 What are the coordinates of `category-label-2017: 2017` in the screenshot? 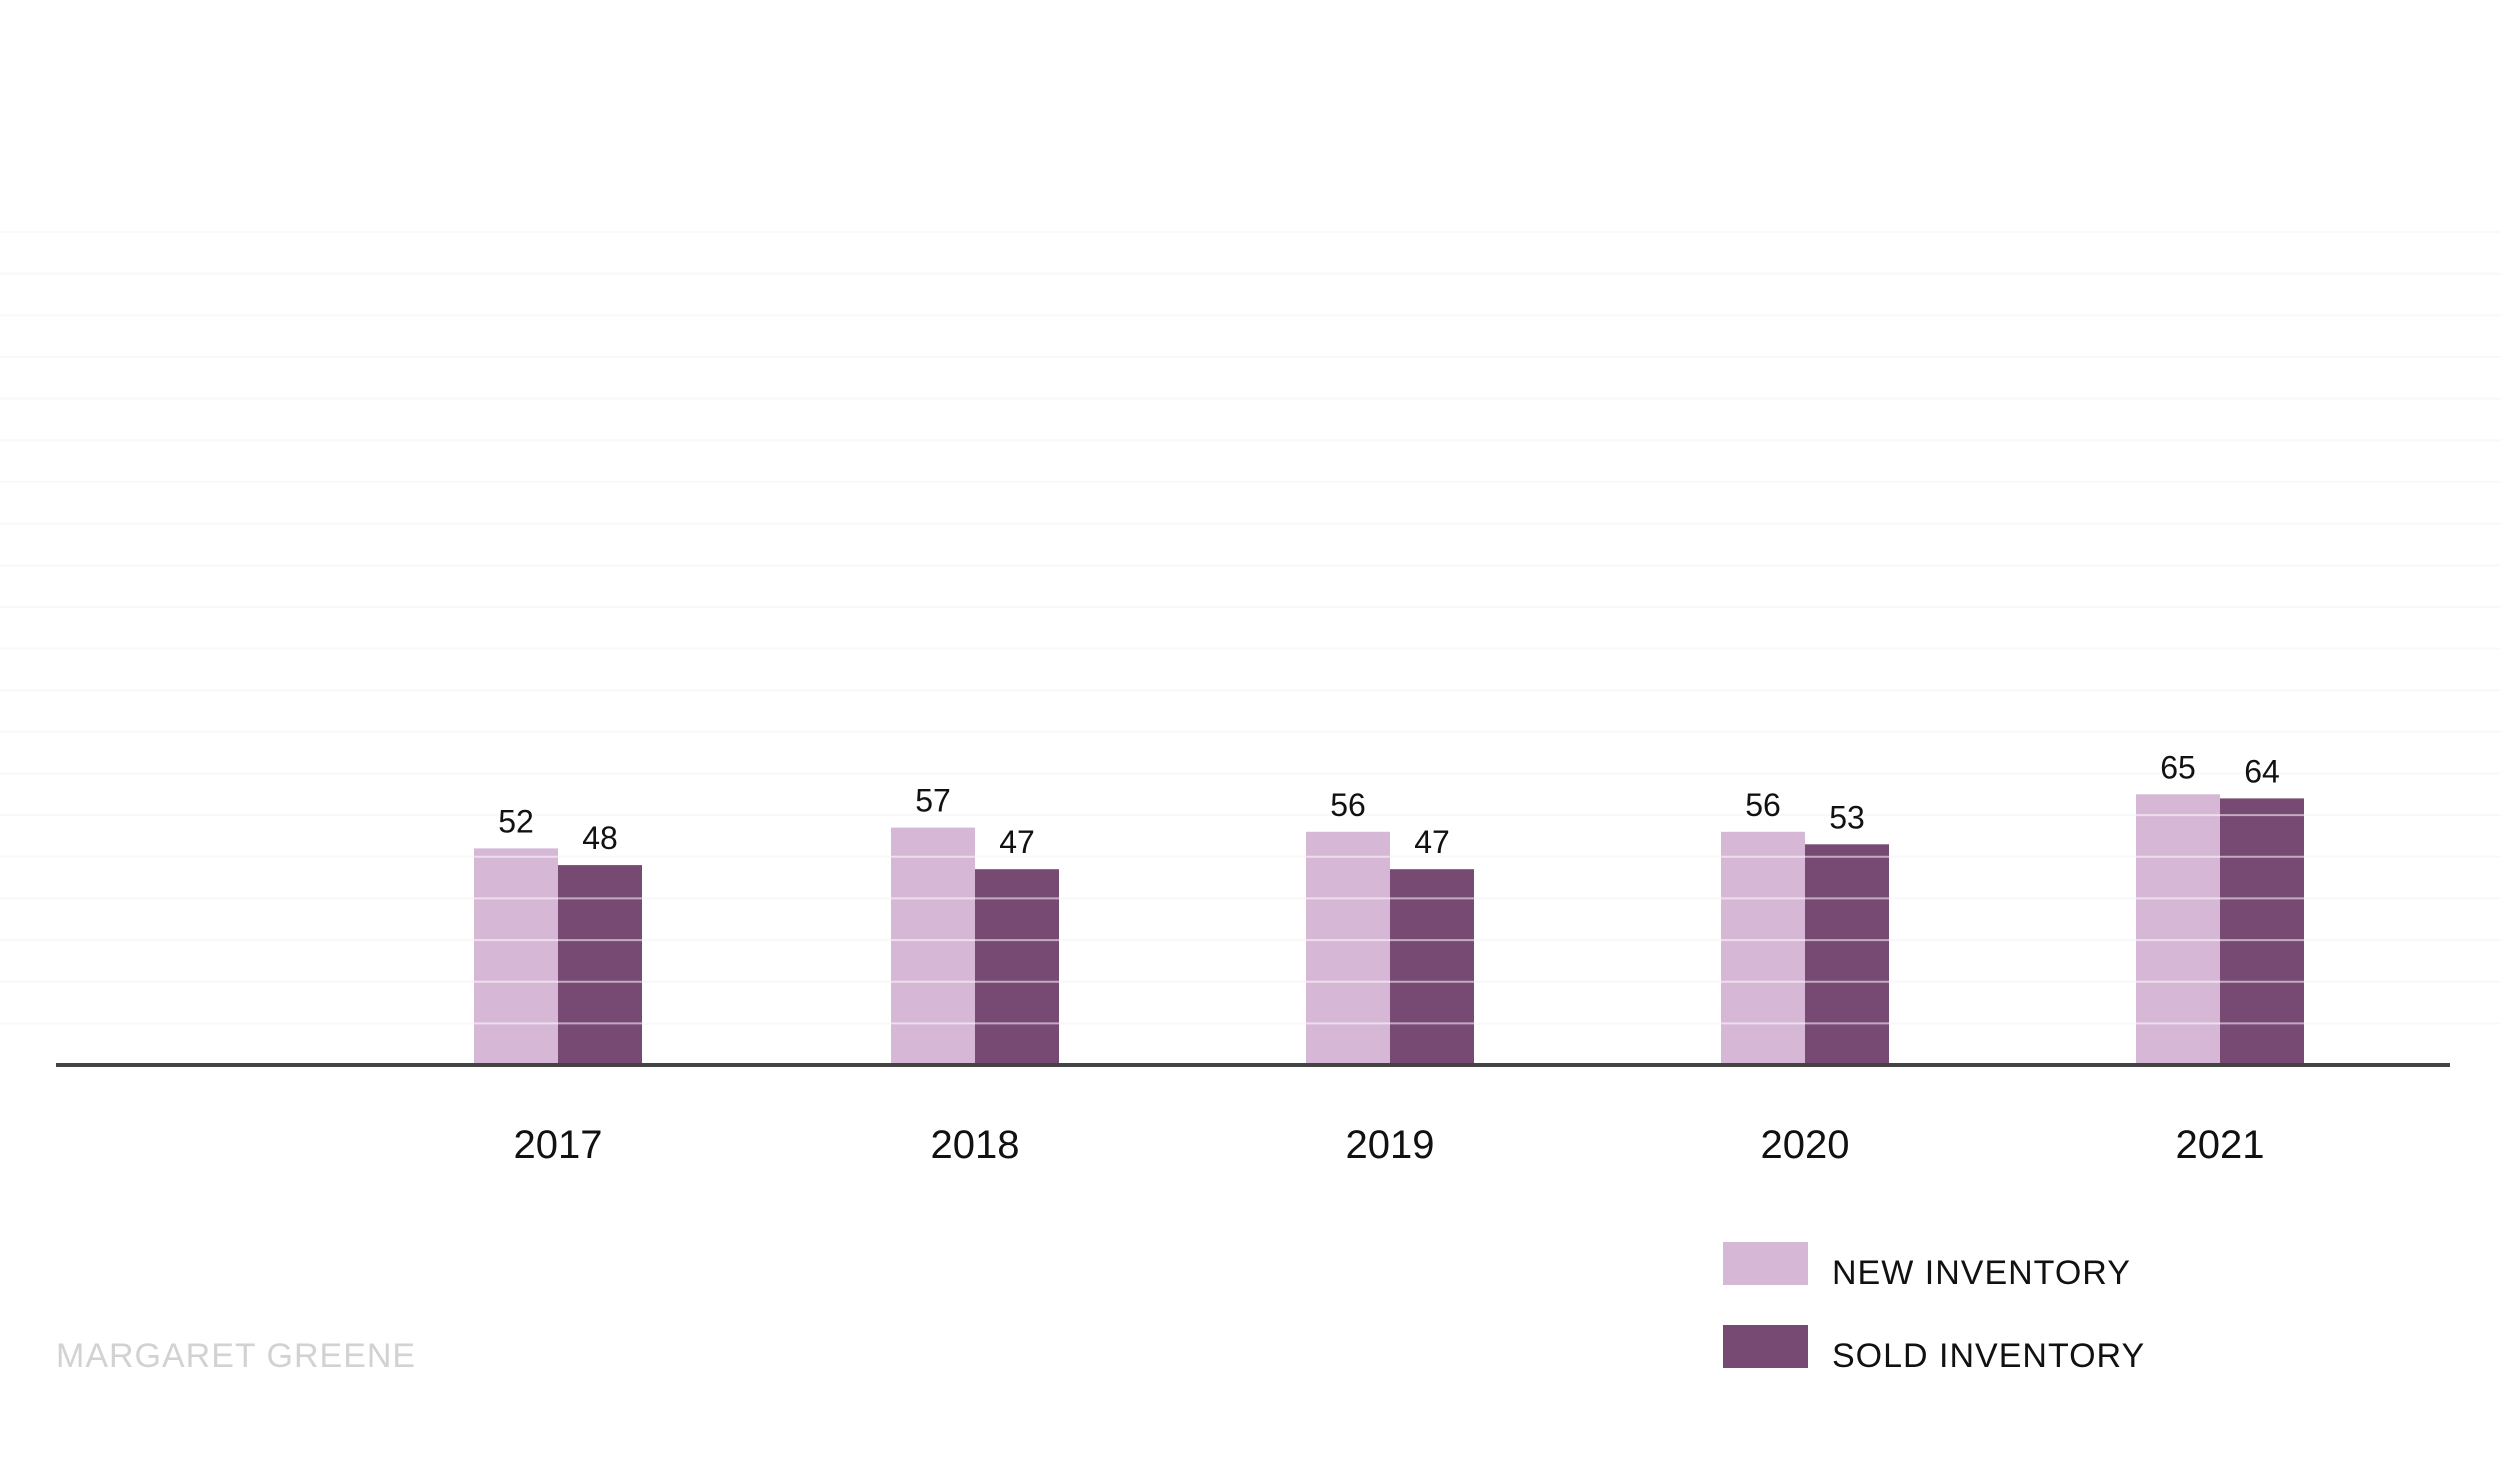 It's located at (558, 1145).